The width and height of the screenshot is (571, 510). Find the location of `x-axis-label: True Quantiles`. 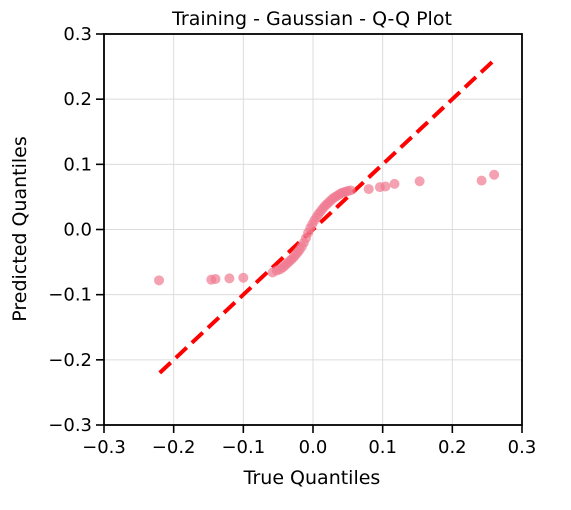

x-axis-label: True Quantiles is located at coordinates (312, 478).